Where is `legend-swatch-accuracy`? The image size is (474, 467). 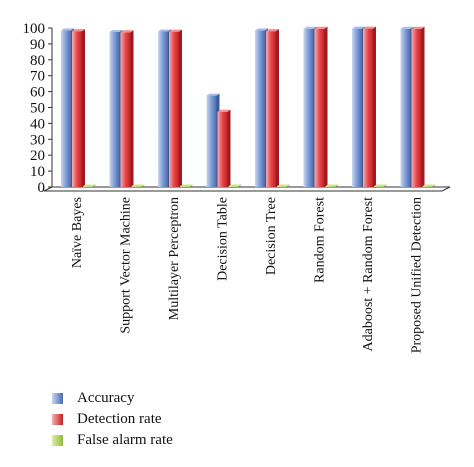 legend-swatch-accuracy is located at coordinates (57, 398).